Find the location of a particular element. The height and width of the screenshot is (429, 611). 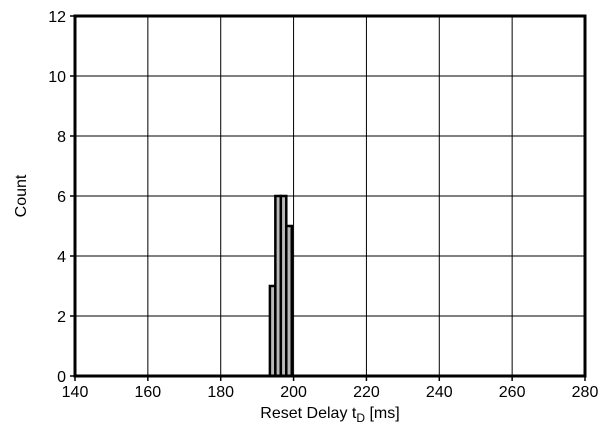

x-axis-title-subscript: D is located at coordinates (360, 418).